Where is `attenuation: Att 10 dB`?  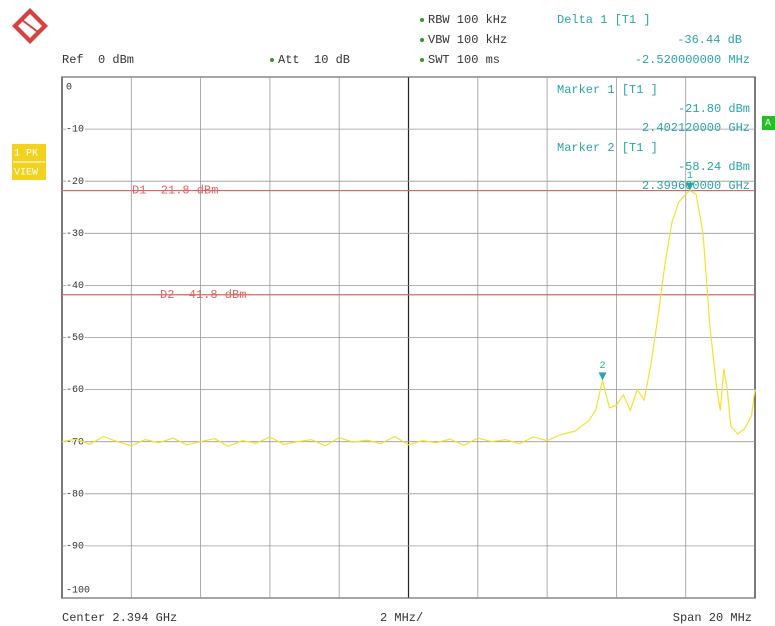 attenuation: Att 10 dB is located at coordinates (314, 60).